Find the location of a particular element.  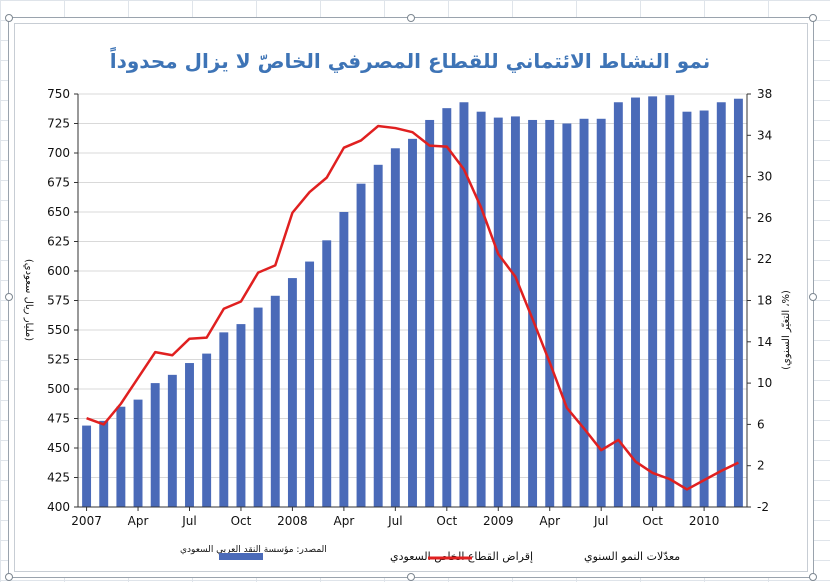

resize-handle-bottom-left is located at coordinates (9, 577).